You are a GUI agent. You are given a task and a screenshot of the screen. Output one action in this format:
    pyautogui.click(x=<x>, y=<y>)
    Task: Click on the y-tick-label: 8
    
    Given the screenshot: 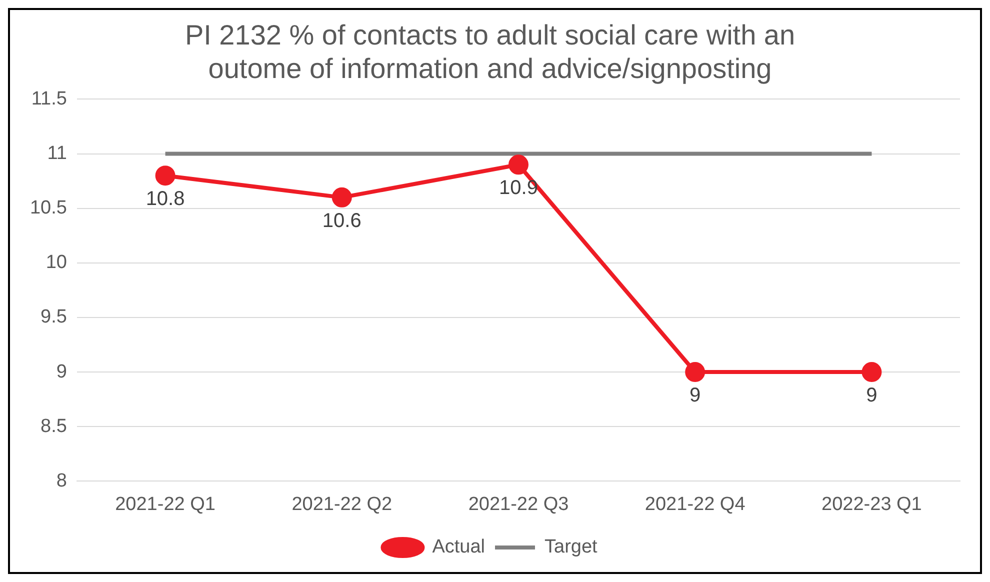 What is the action you would take?
    pyautogui.click(x=61, y=481)
    